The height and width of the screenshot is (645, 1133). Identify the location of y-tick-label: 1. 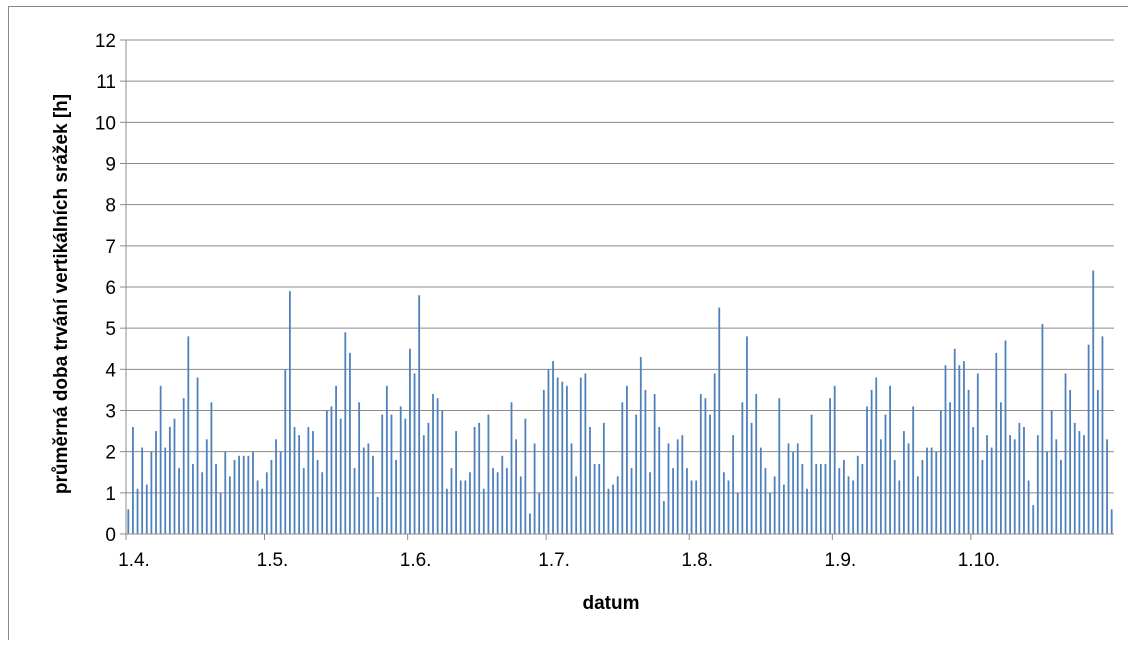
(110, 494).